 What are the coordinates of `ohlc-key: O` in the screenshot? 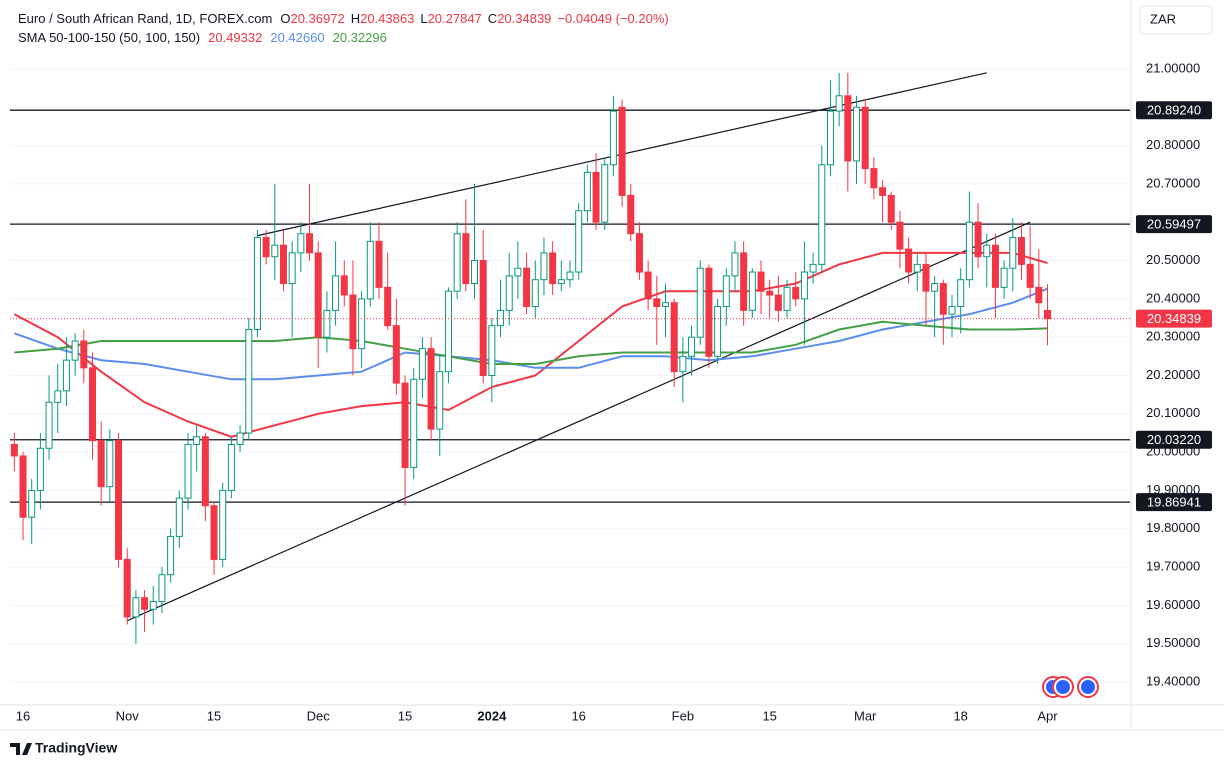 It's located at (285, 18).